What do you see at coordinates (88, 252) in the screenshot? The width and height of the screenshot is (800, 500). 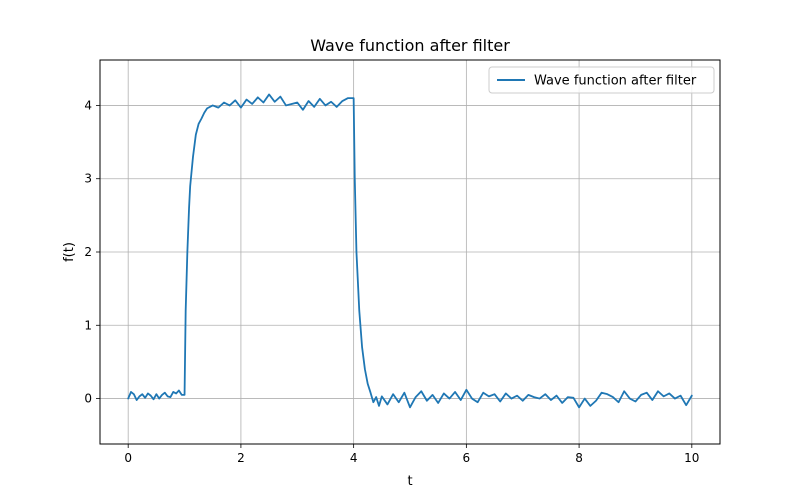 I see `y-tick-label: 2` at bounding box center [88, 252].